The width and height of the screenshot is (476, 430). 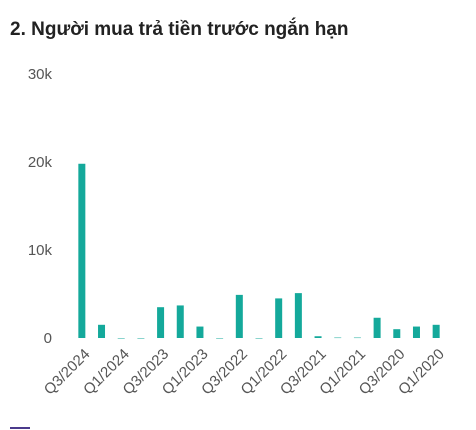 What do you see at coordinates (40, 162) in the screenshot?
I see `y-tick-label: 20k` at bounding box center [40, 162].